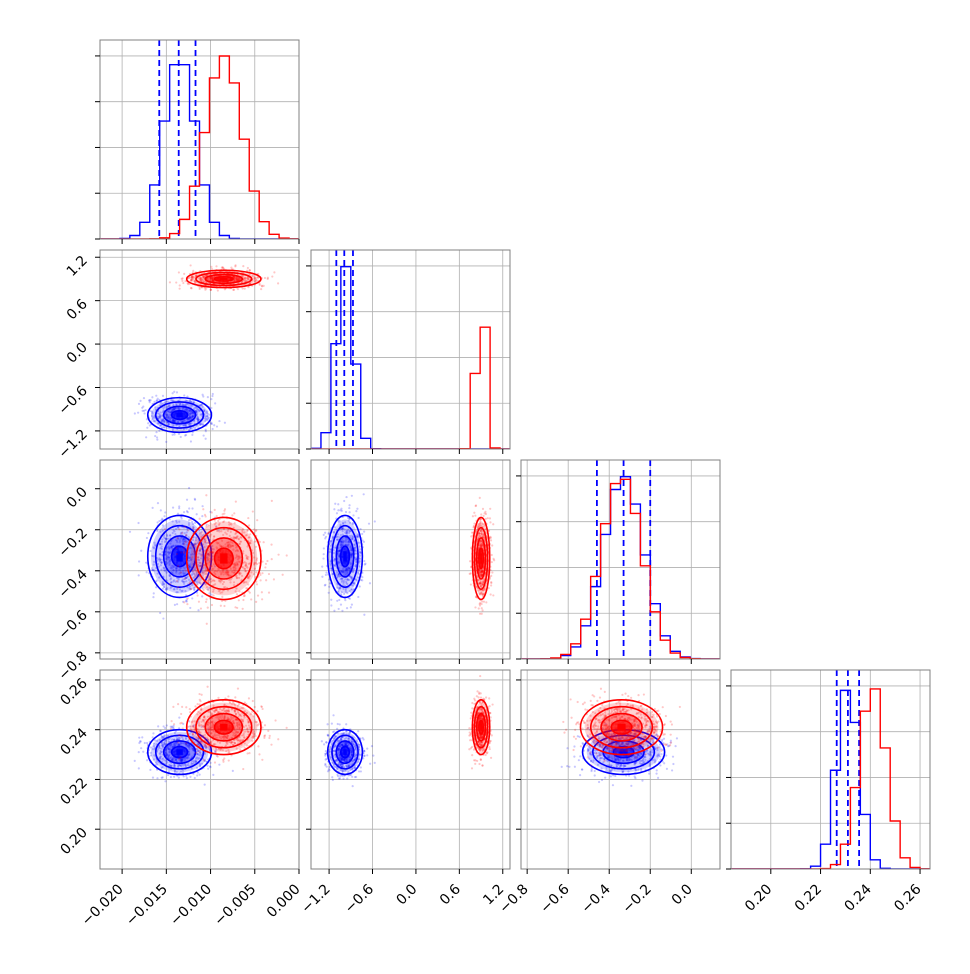 The image size is (970, 974). Describe the element at coordinates (481, 558) in the screenshot. I see `density-peak` at that location.